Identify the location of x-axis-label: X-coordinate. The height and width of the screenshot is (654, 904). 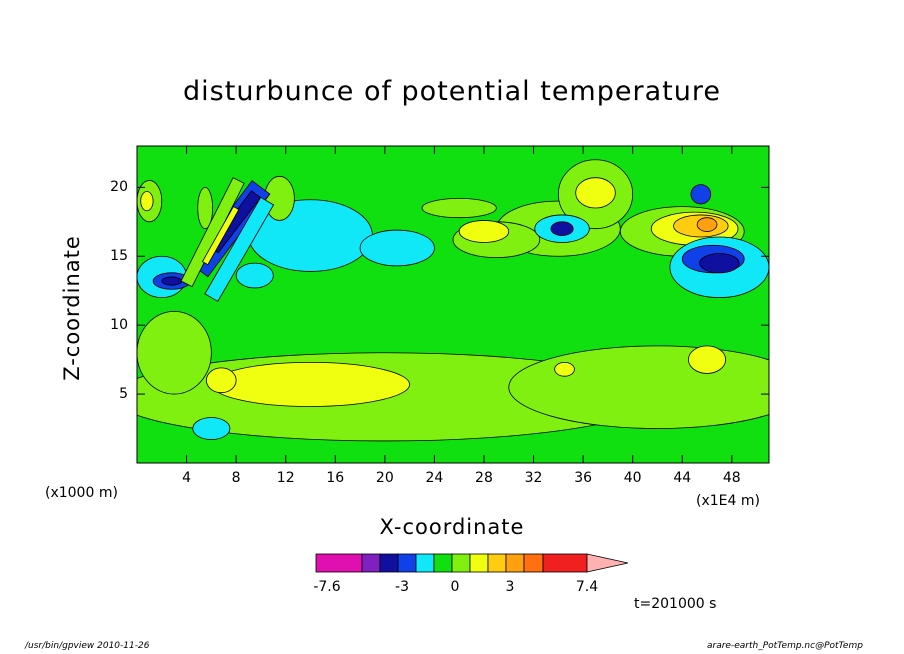
(452, 527).